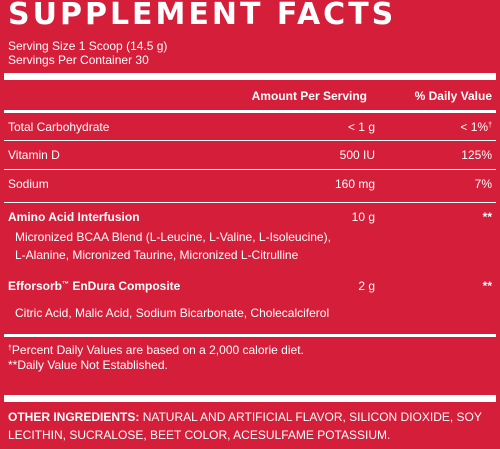 The image size is (500, 449). I want to click on amount-per-serving-header: Amount Per Serving, so click(309, 96).